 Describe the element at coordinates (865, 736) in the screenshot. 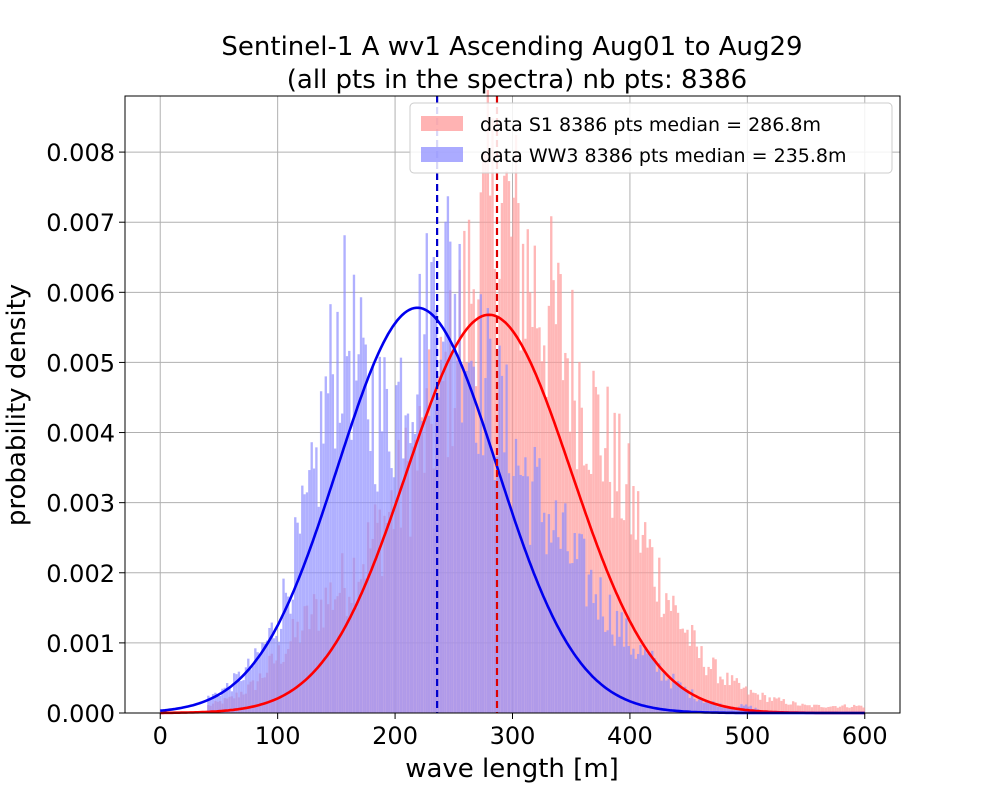

I see `x-tick-label: 600` at that location.